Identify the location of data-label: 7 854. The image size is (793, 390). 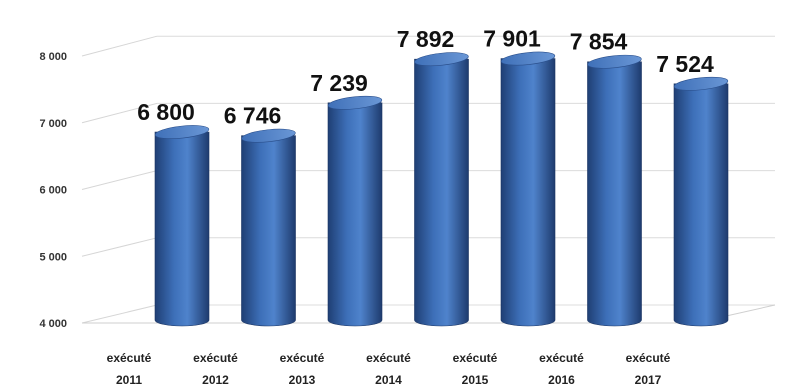
(599, 42).